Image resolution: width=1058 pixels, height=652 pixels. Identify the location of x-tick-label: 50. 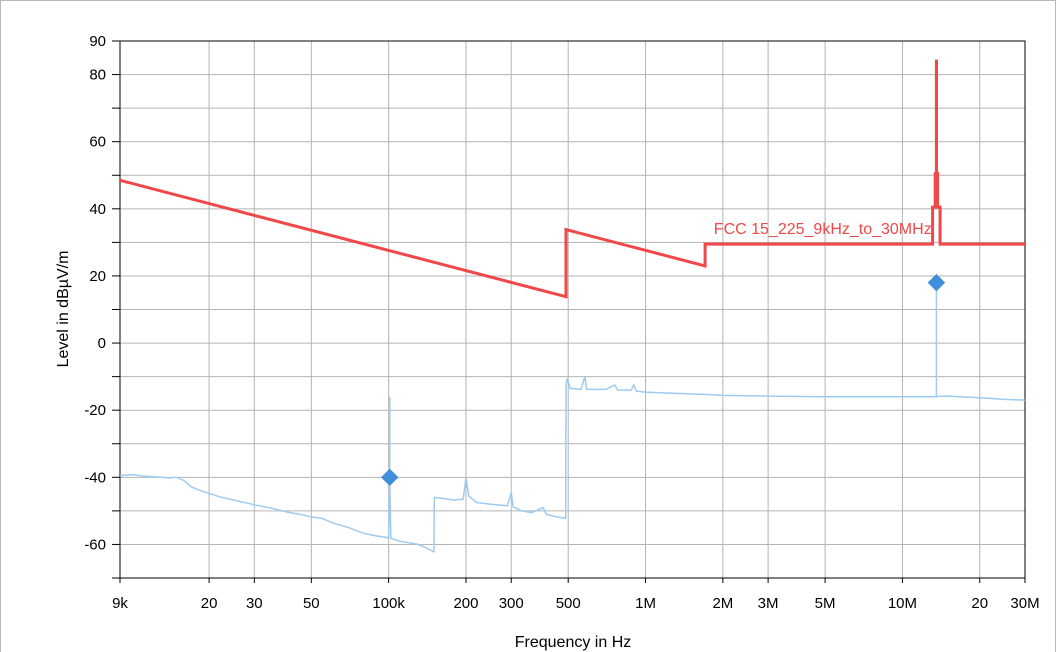
(311, 603).